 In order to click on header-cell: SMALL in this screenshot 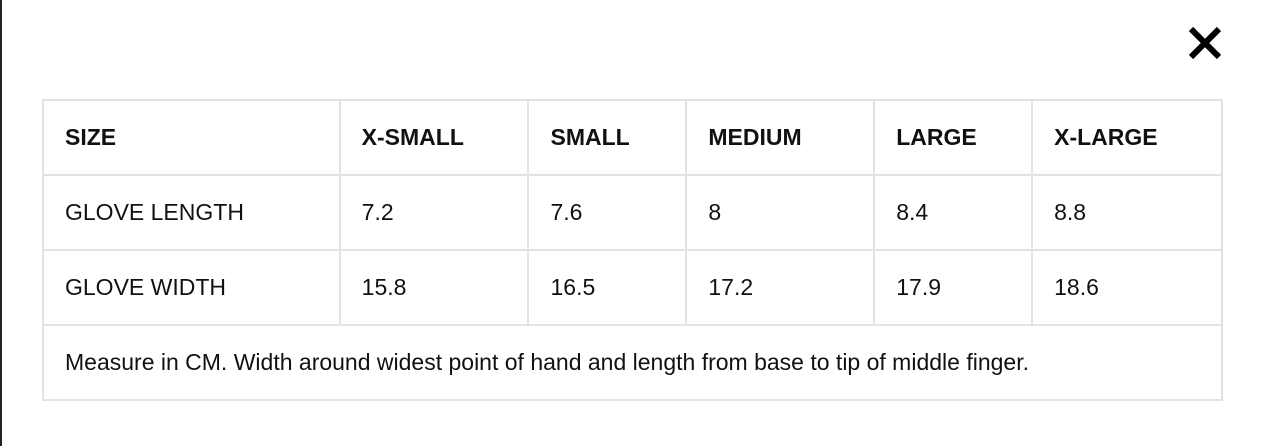, I will do `click(607, 137)`.